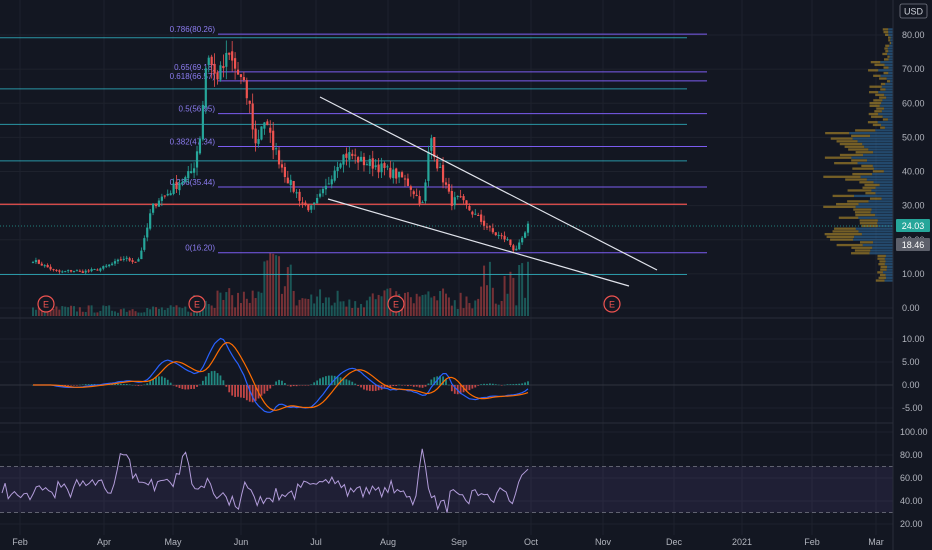  I want to click on macd-signal-line, so click(281, 376).